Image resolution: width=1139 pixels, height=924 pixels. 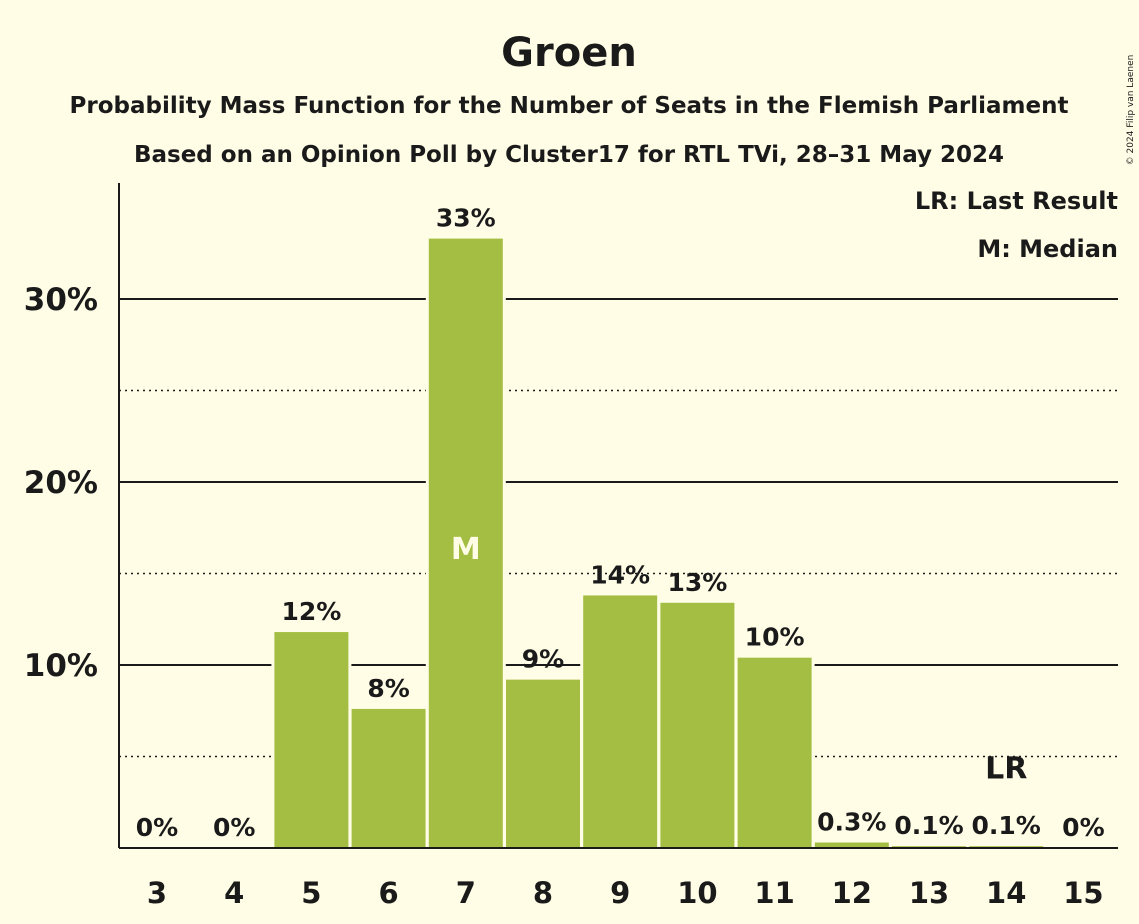 I want to click on x-tick-label: 7, so click(x=466, y=893).